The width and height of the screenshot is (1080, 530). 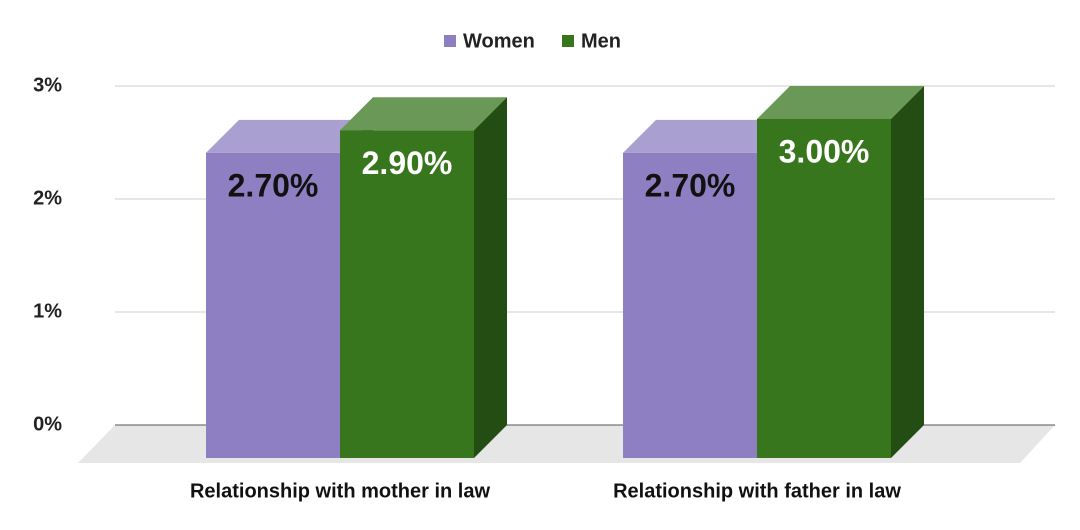 What do you see at coordinates (407, 163) in the screenshot?
I see `value-label: 2.90%` at bounding box center [407, 163].